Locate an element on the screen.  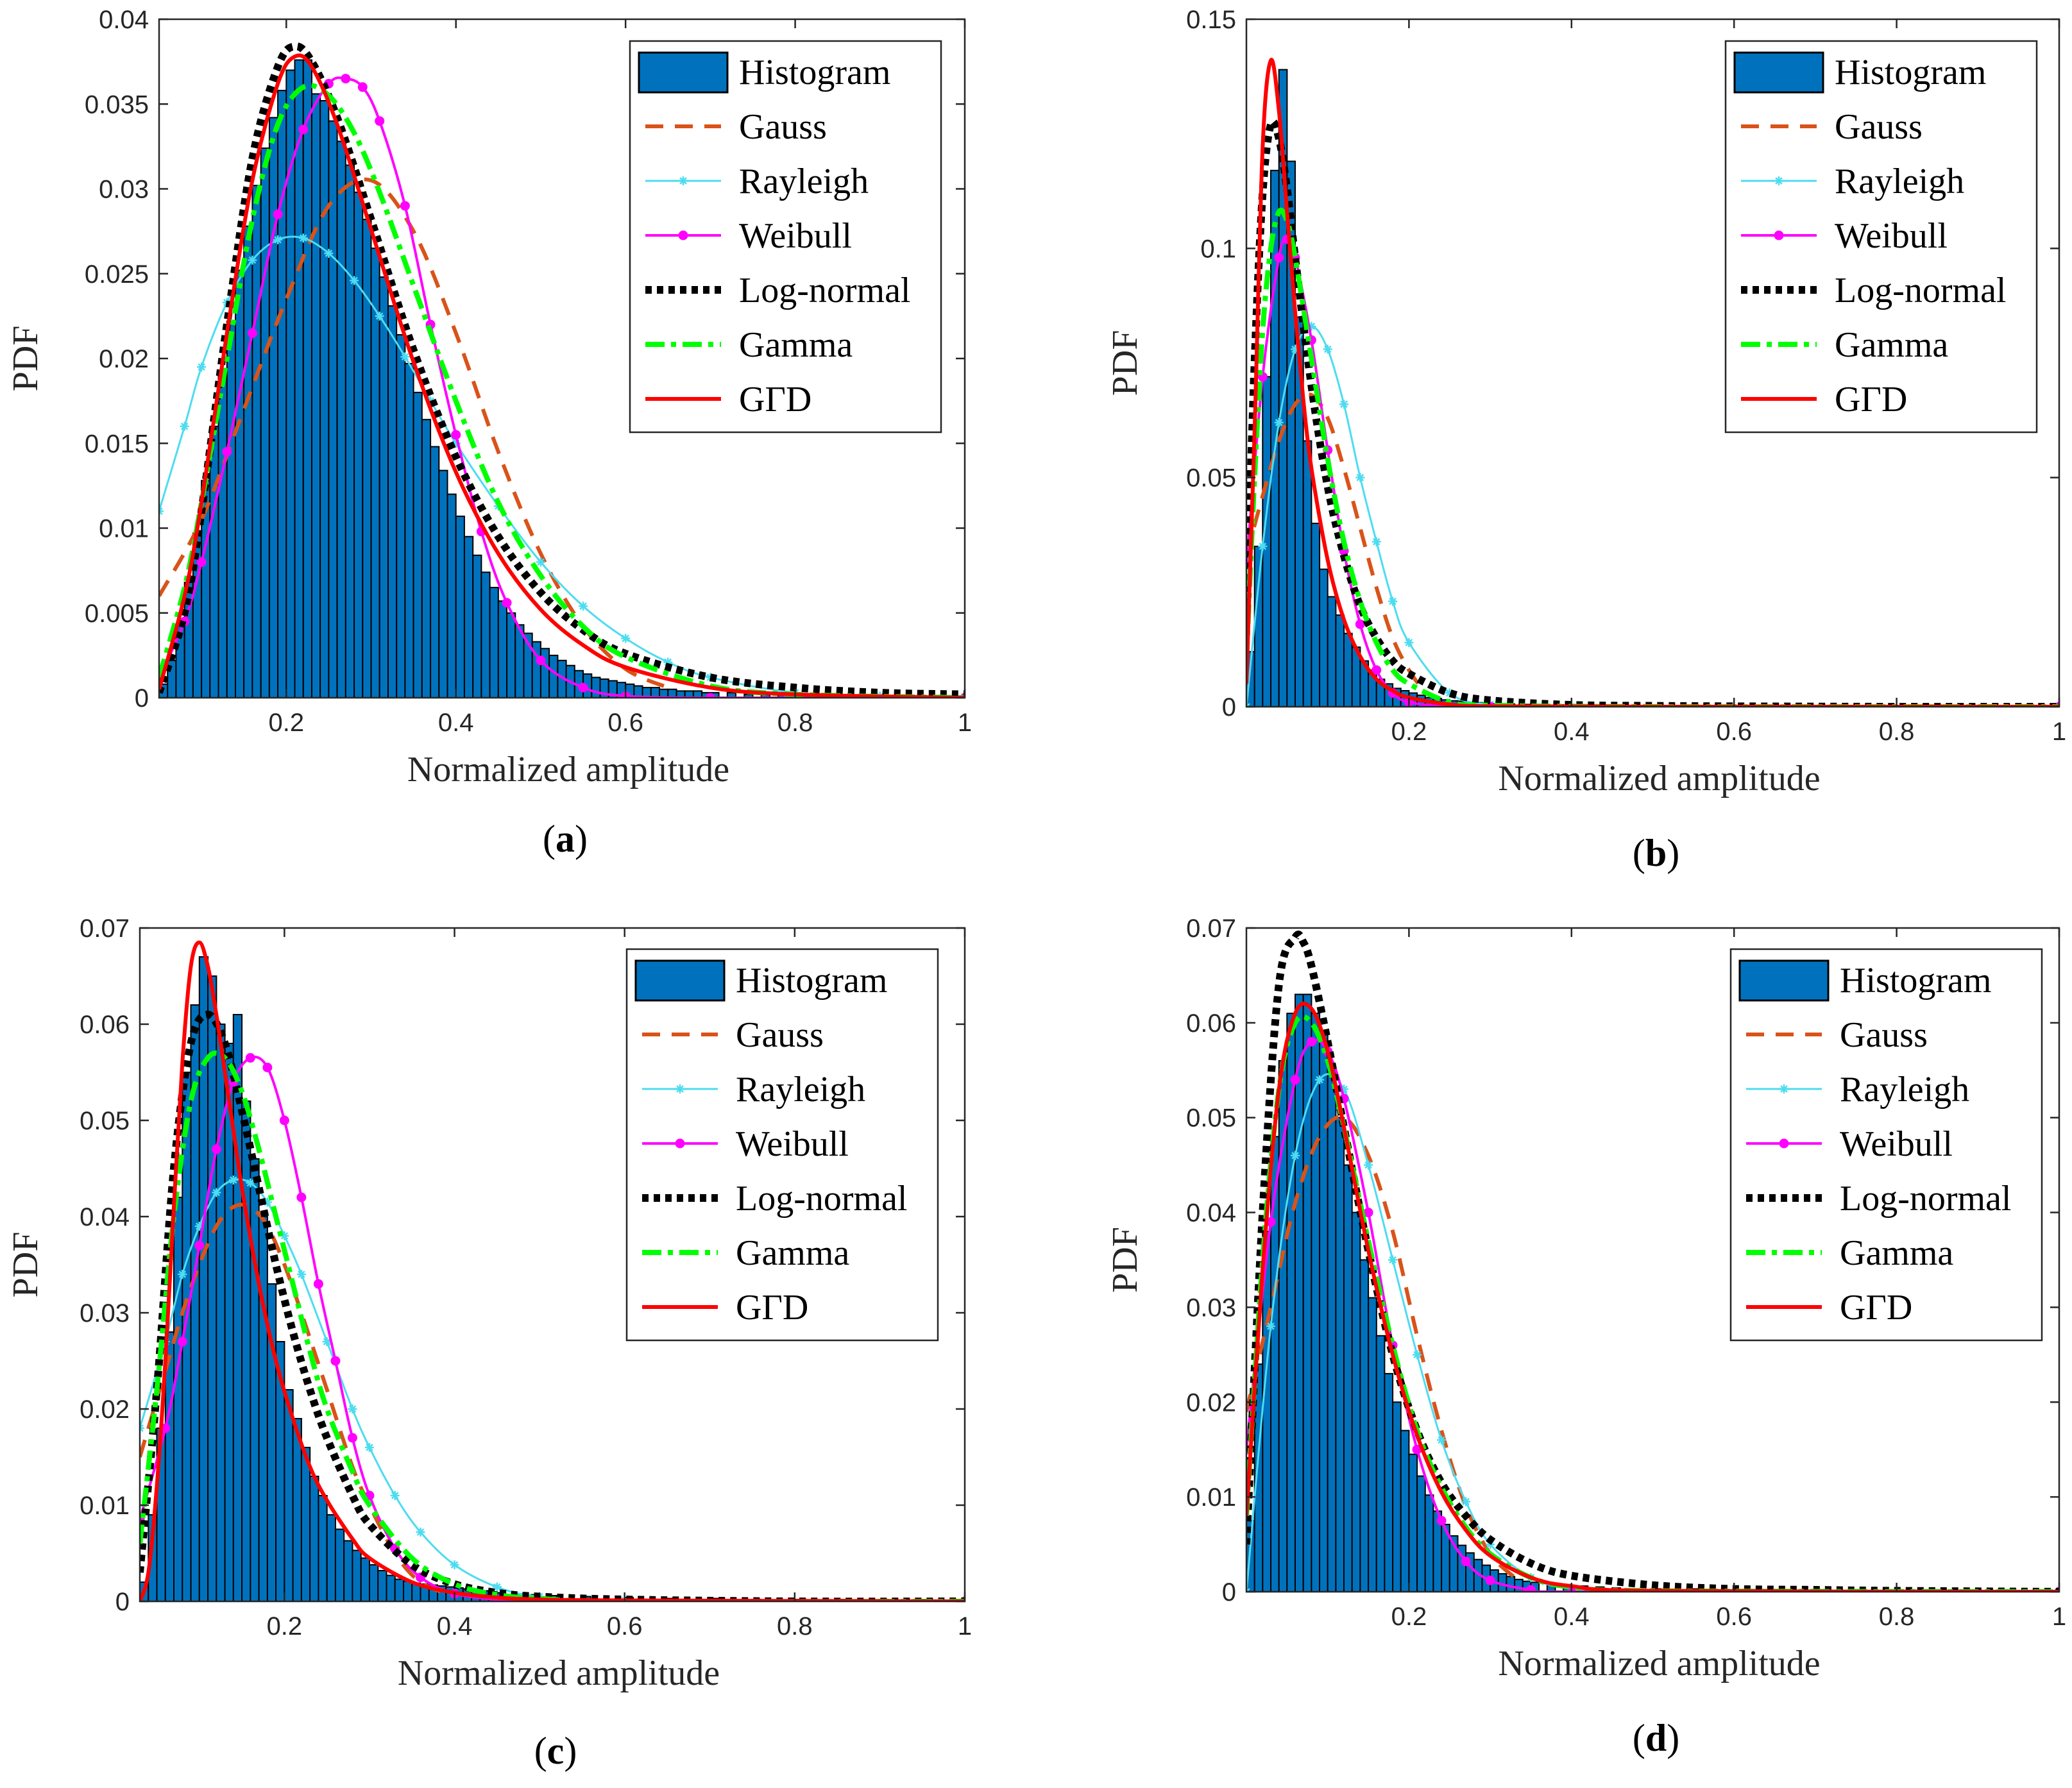
x-tick-label: 1 is located at coordinates (965, 1626).